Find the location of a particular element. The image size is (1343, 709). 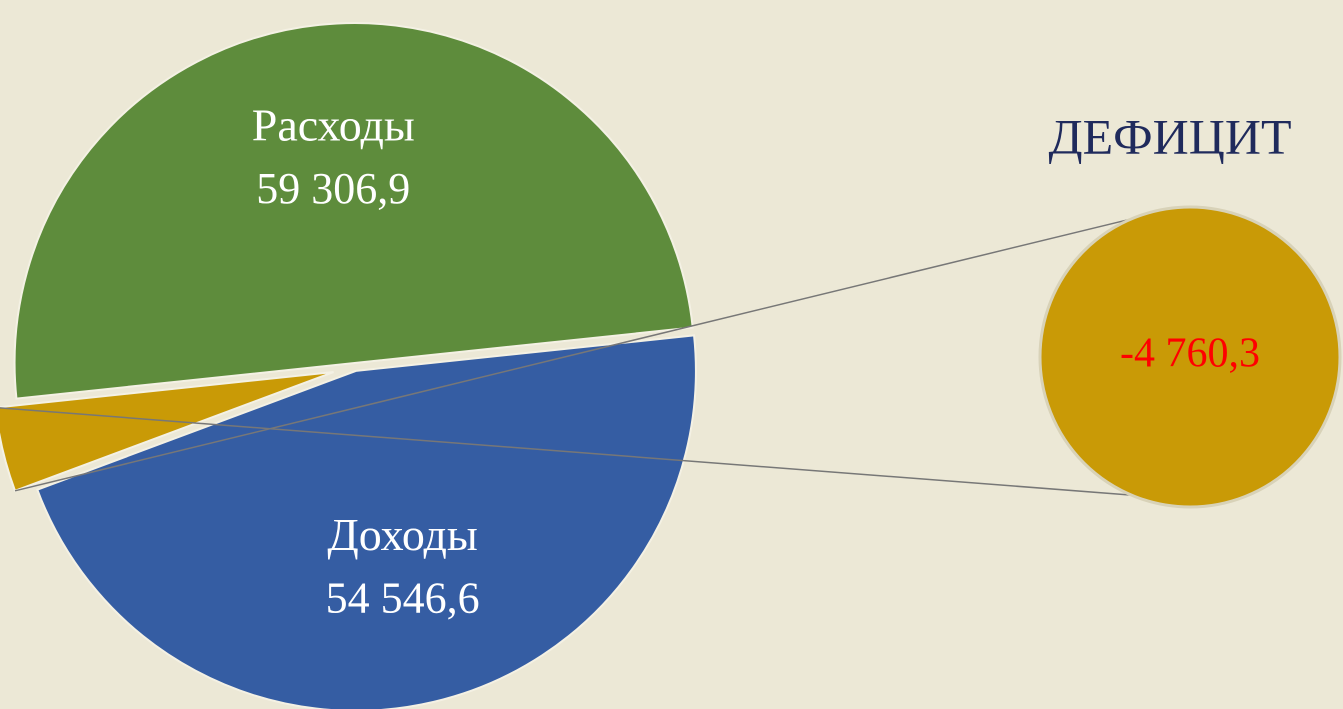

value-label: -4 760,3 is located at coordinates (1190, 354).